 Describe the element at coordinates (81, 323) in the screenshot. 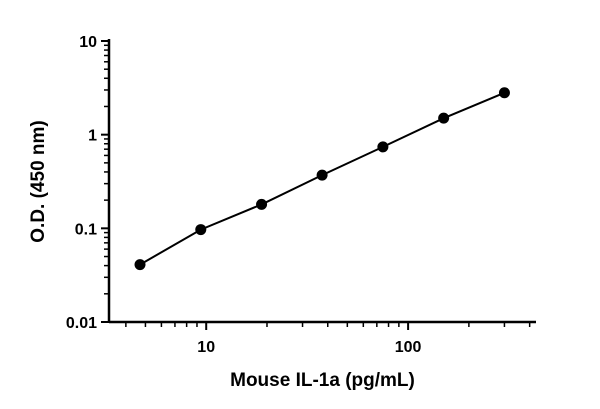

I see `y-tick-label: 0.01` at that location.